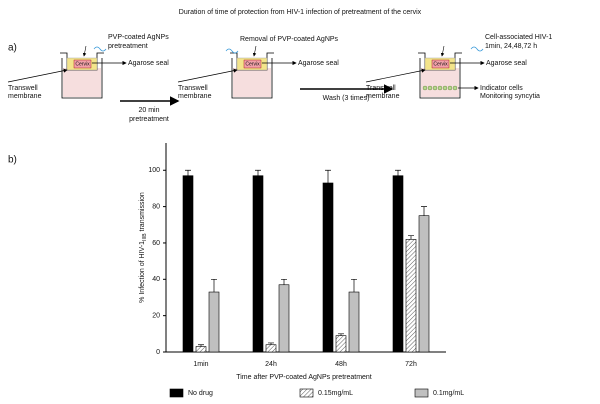 The image size is (600, 404). I want to click on y-tick-label: 40, so click(156, 279).